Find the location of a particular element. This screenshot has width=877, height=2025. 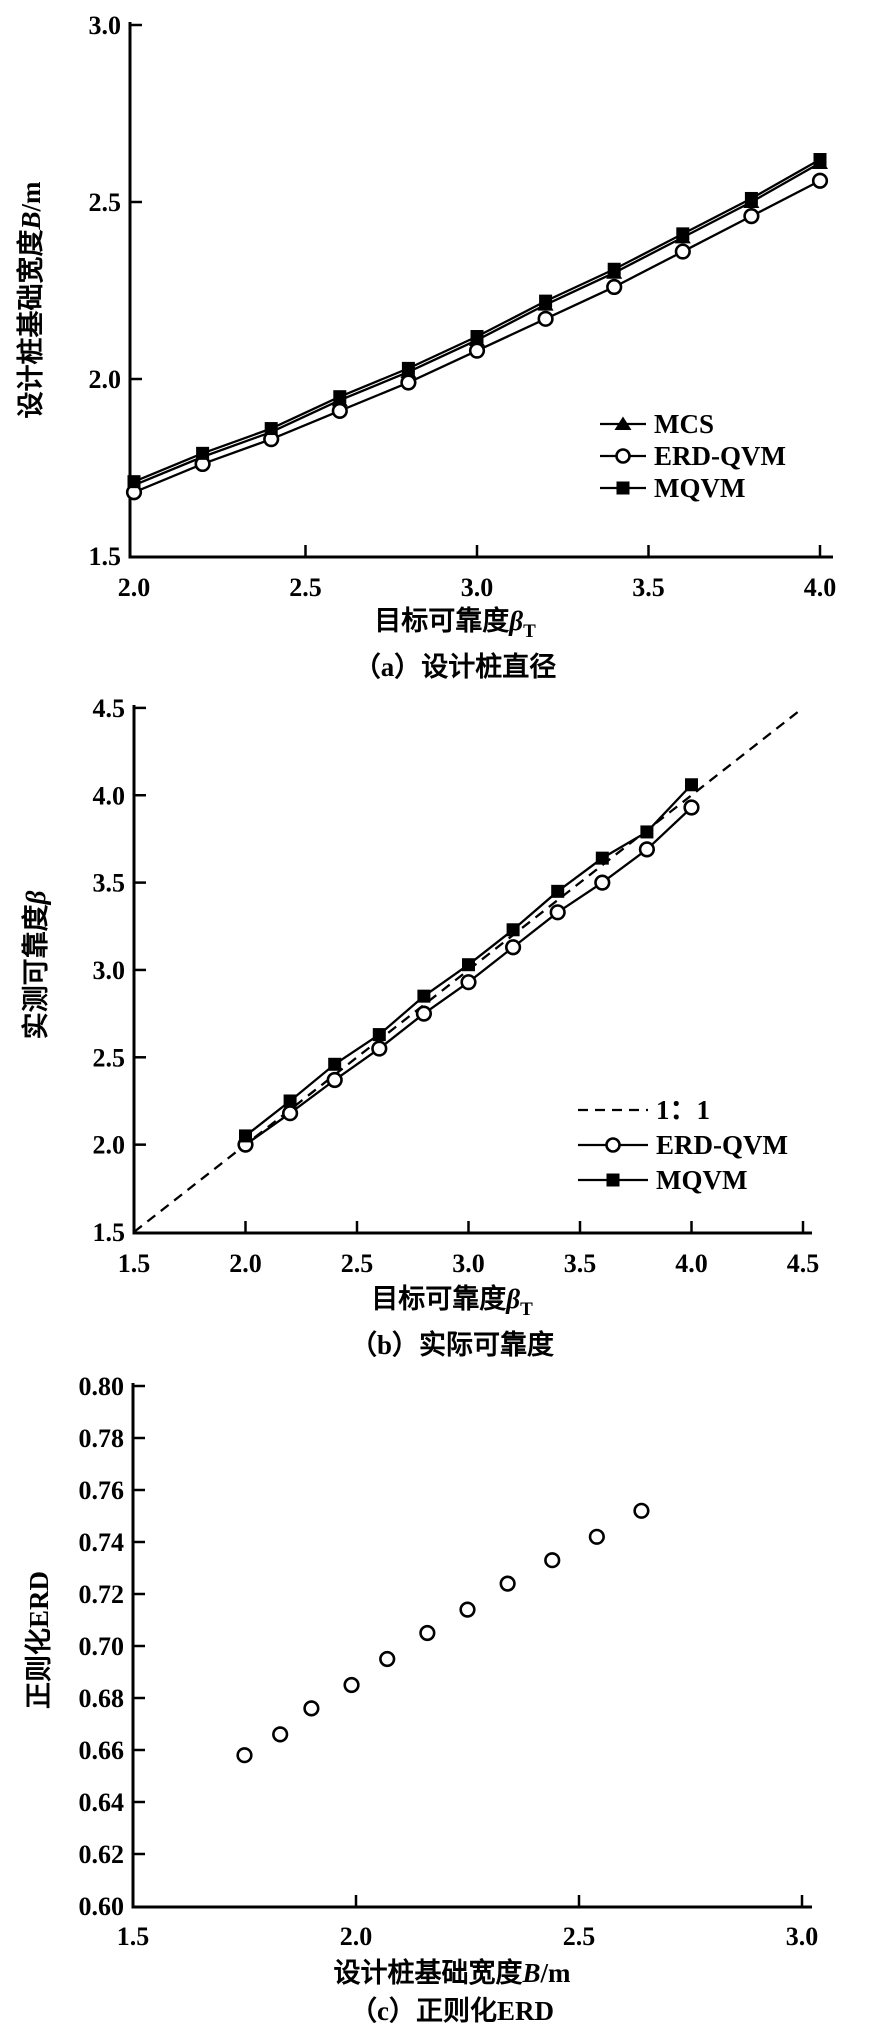

y-axis-title-c: 正则化ERD is located at coordinates (39, 1640).